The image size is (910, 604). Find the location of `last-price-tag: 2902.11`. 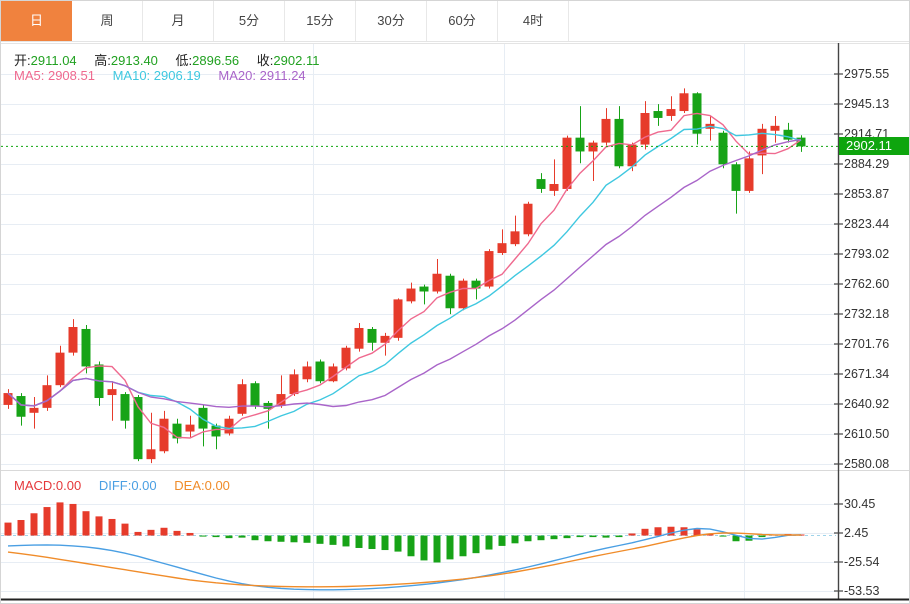

last-price-tag: 2902.11 is located at coordinates (874, 146).